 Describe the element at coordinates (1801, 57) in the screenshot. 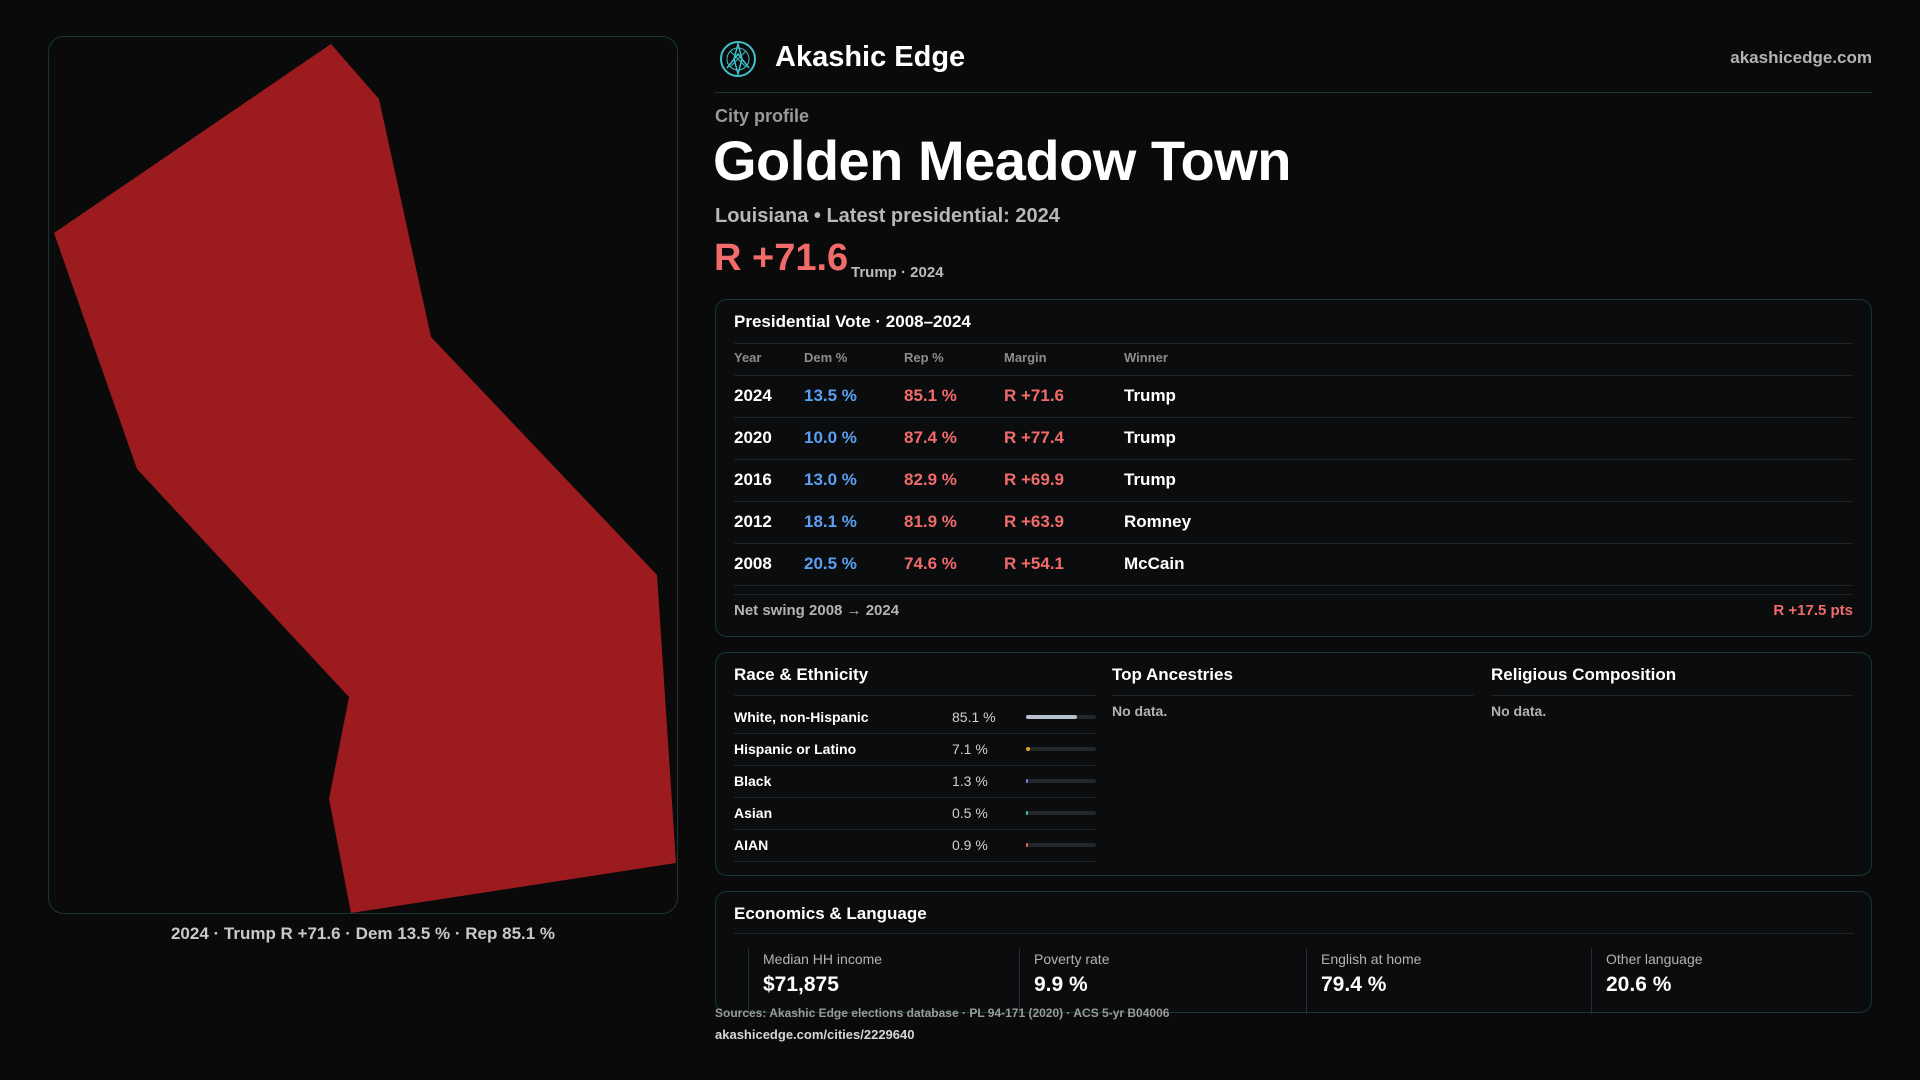

I see `site-link: akashicedge.com` at that location.